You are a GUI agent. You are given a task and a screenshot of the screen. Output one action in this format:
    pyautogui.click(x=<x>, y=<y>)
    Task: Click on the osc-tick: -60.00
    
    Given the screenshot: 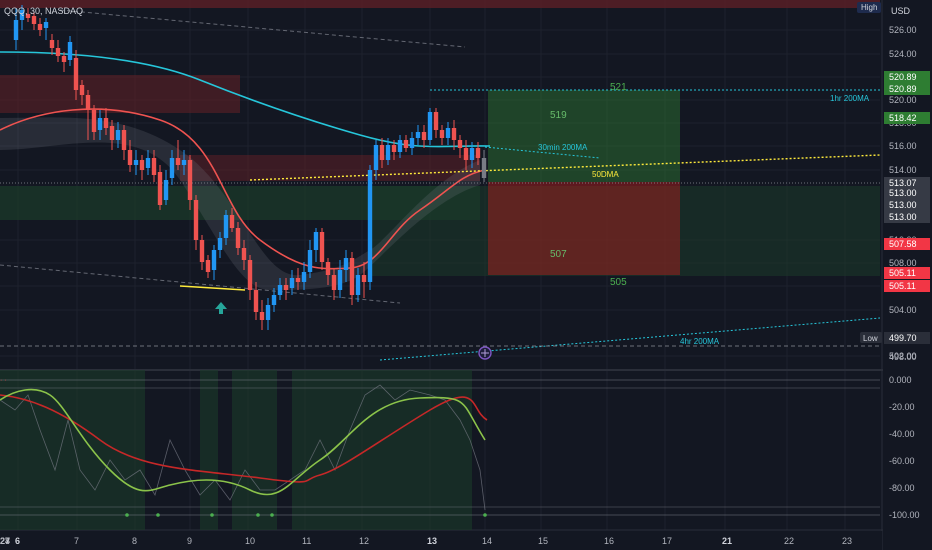 What is the action you would take?
    pyautogui.click(x=902, y=461)
    